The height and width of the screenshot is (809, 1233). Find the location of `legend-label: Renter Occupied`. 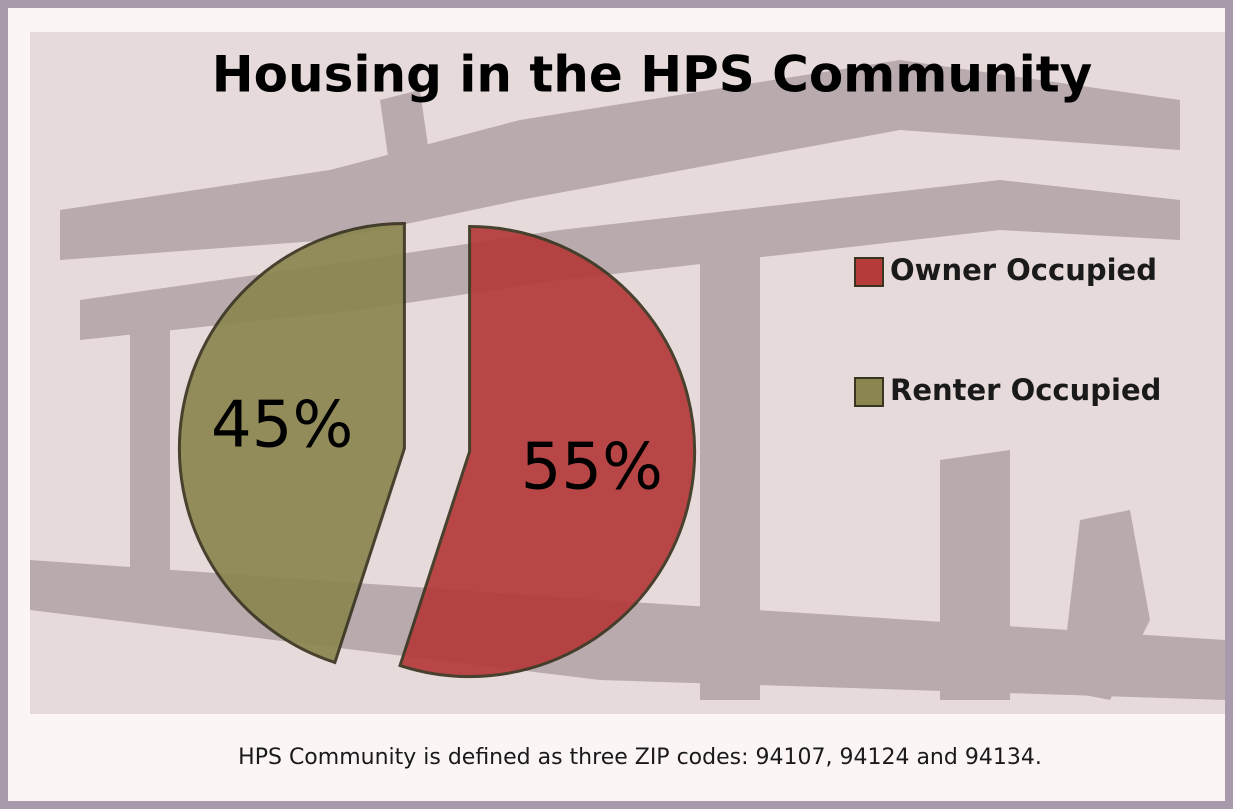

legend-label: Renter Occupied is located at coordinates (1025, 390).